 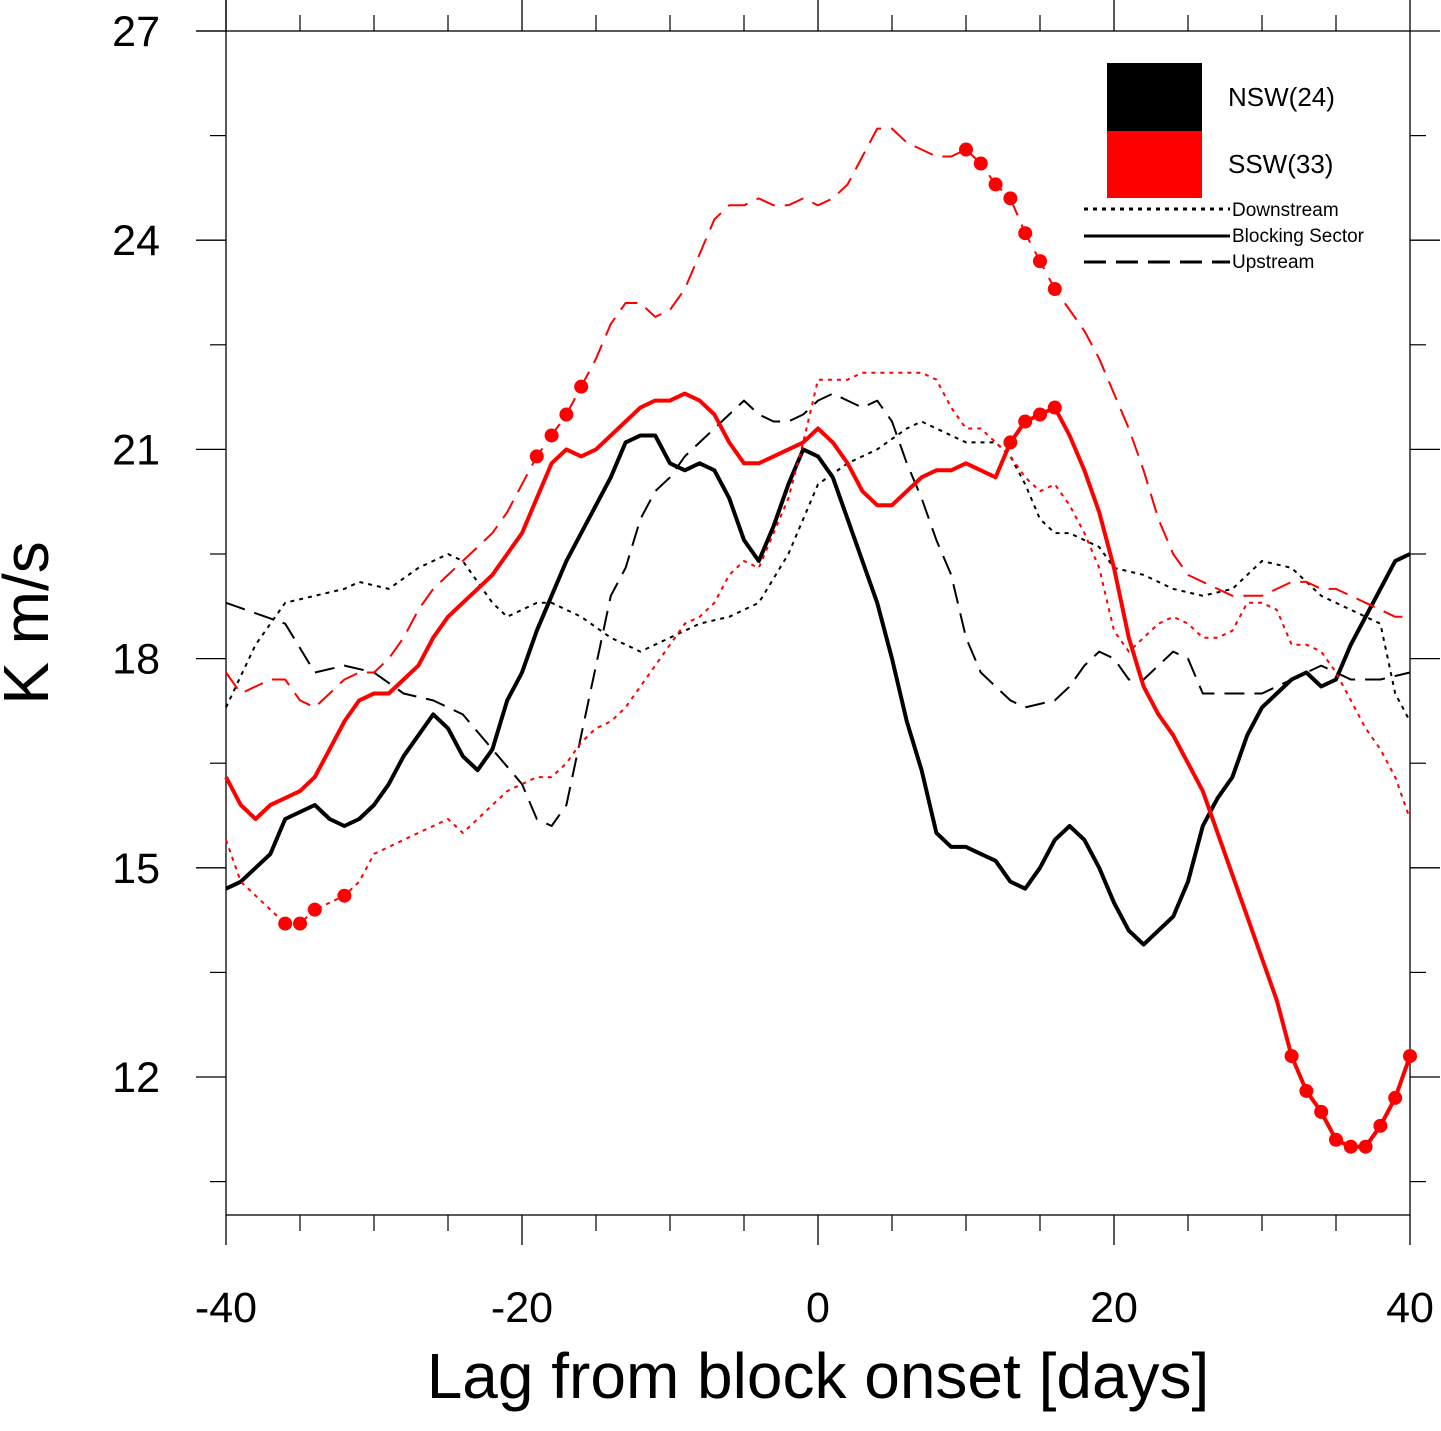 I want to click on legend-swatch-ssw, so click(x=1154, y=164).